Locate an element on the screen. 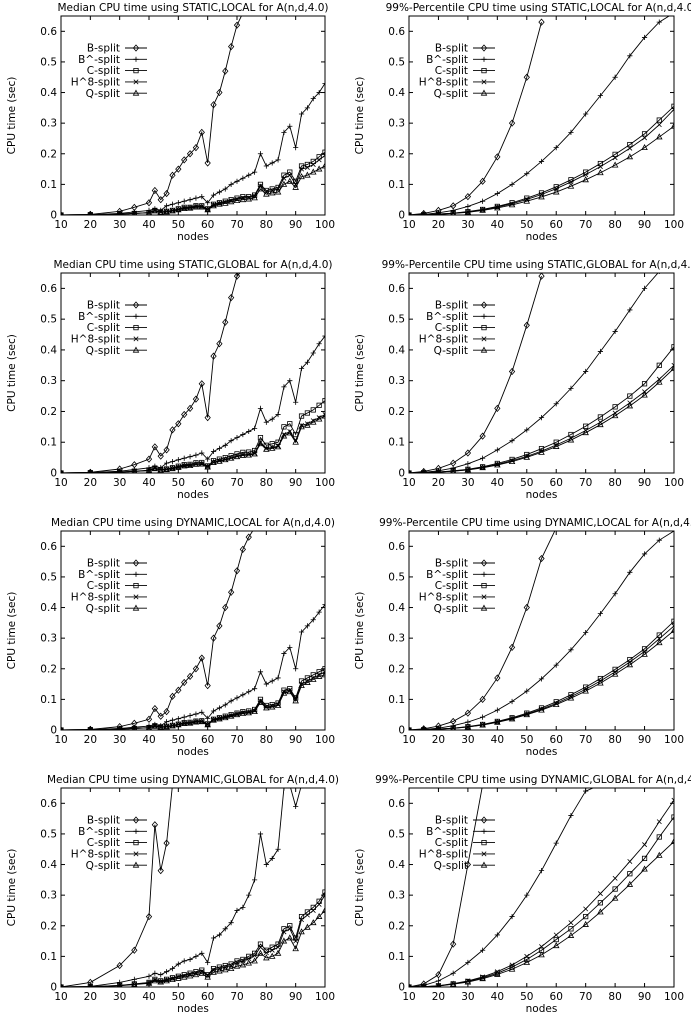 Image resolution: width=691 pixels, height=1014 pixels. series-H^8-split is located at coordinates (193, 442).